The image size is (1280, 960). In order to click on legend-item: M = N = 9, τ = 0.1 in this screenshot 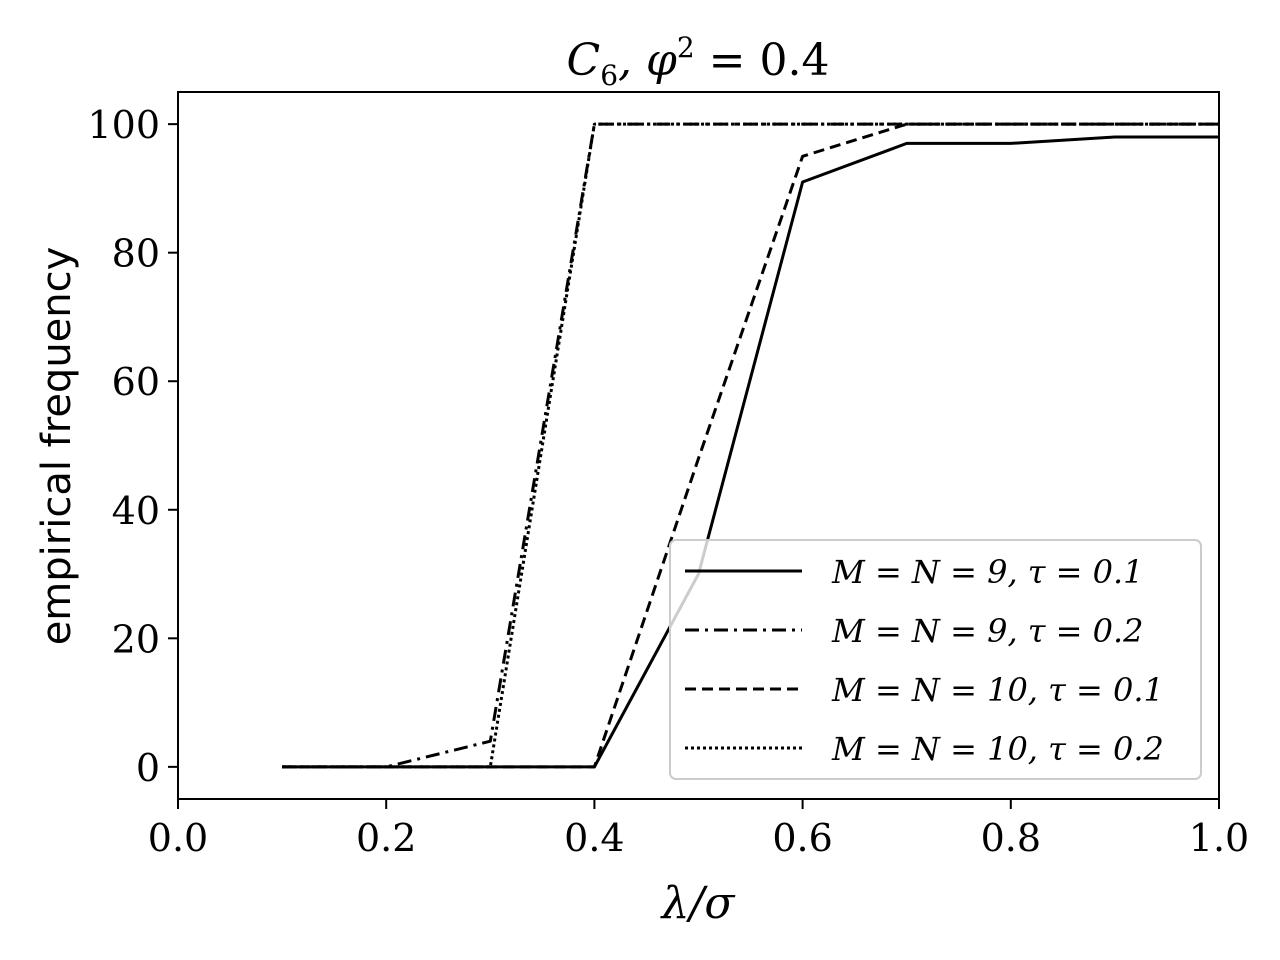, I will do `click(914, 572)`.